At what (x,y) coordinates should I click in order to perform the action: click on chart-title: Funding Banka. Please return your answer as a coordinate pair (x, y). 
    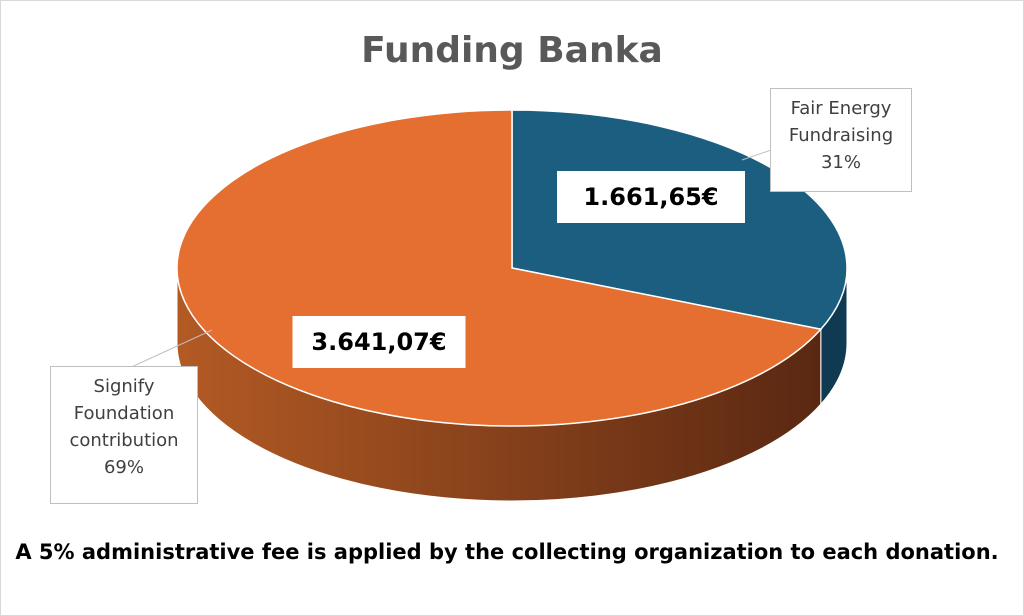
    Looking at the image, I should click on (512, 50).